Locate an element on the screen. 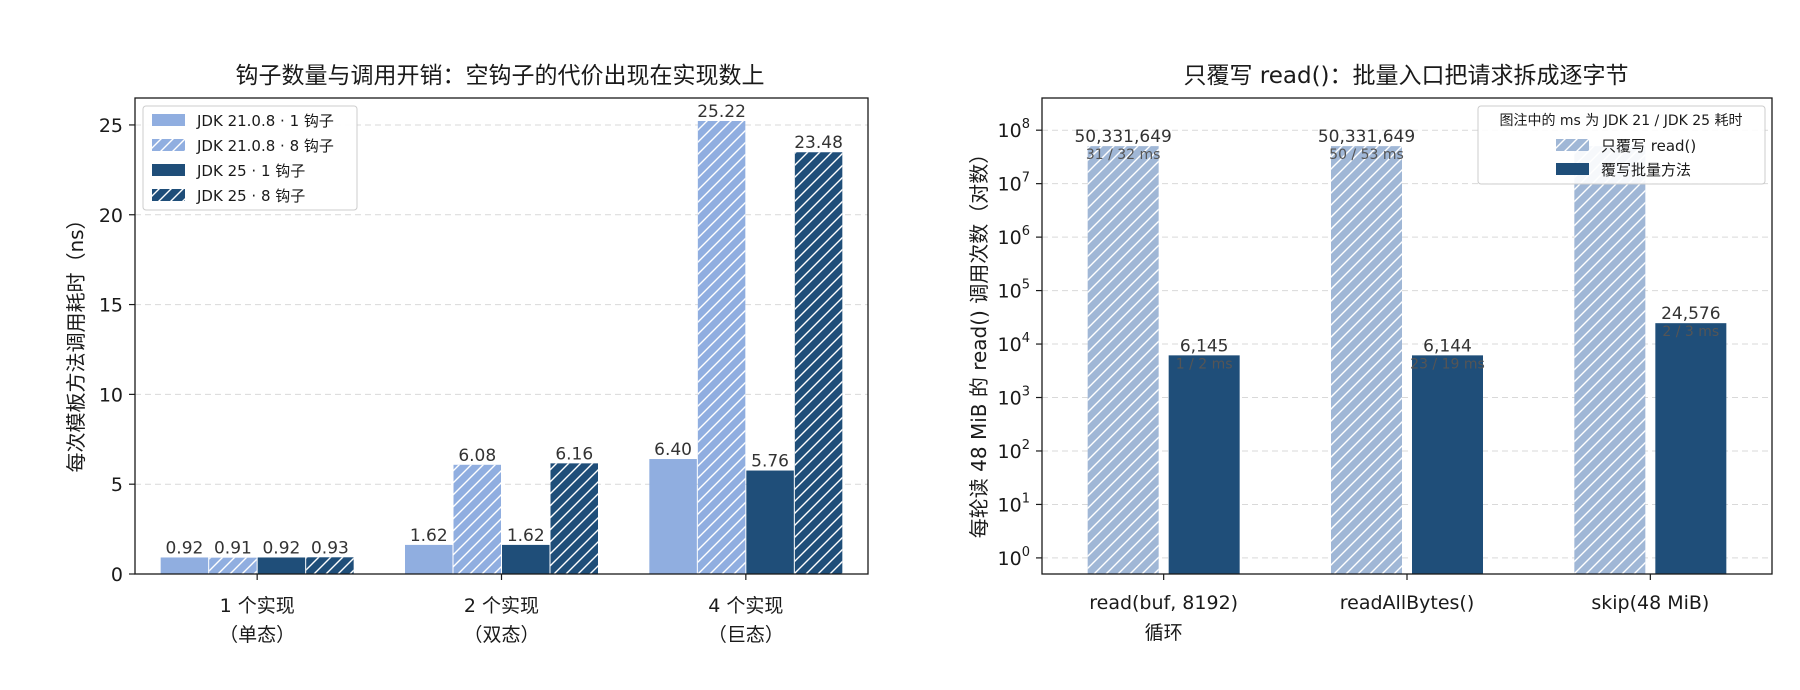 The image size is (1800, 690). left-bar-1-0-fill is located at coordinates (429, 559).